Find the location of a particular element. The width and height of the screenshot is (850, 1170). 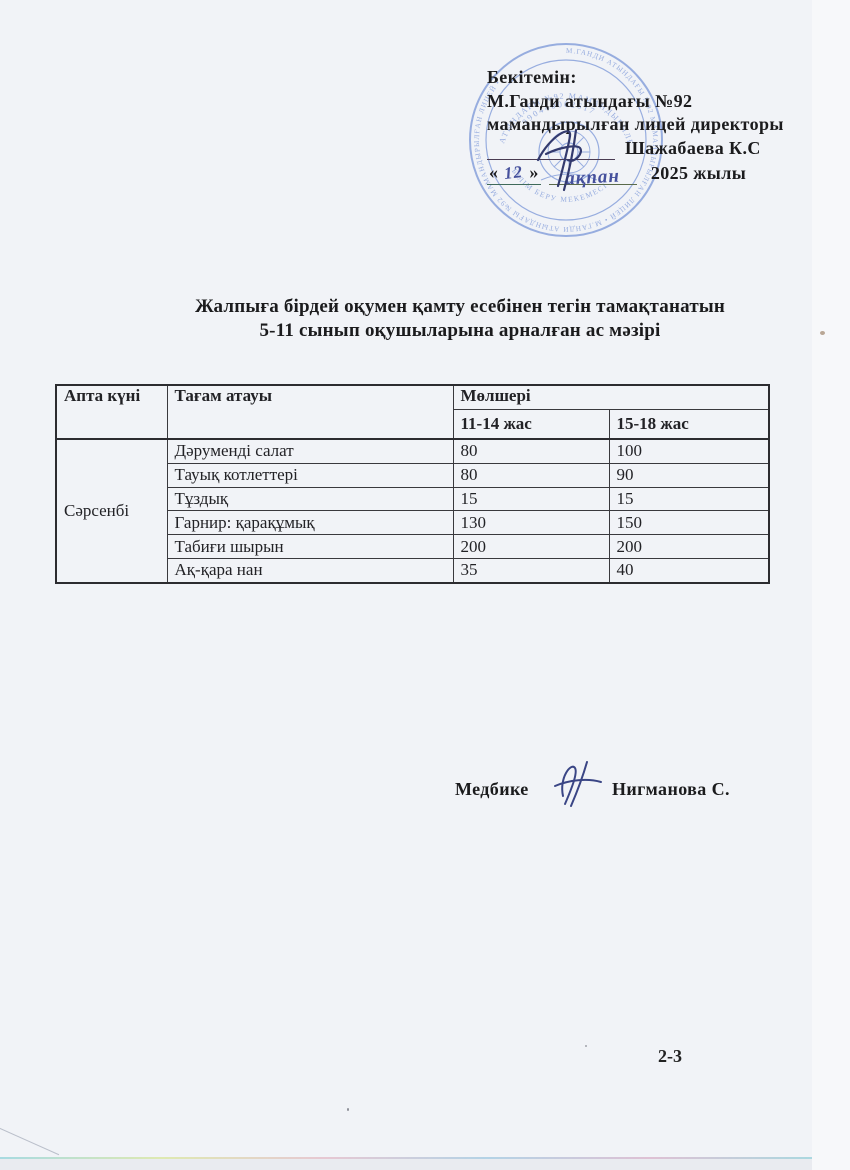

approval-line-1: Бекітемін: is located at coordinates (532, 77).